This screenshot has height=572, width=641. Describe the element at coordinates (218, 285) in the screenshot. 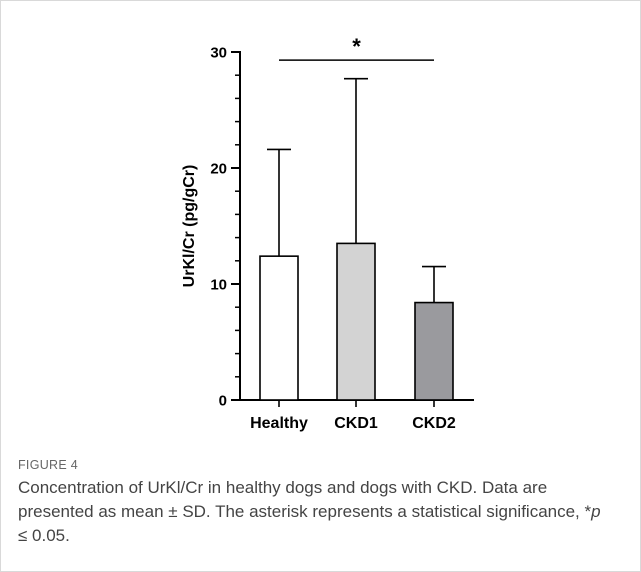

I see `y-tick-label: 10` at that location.